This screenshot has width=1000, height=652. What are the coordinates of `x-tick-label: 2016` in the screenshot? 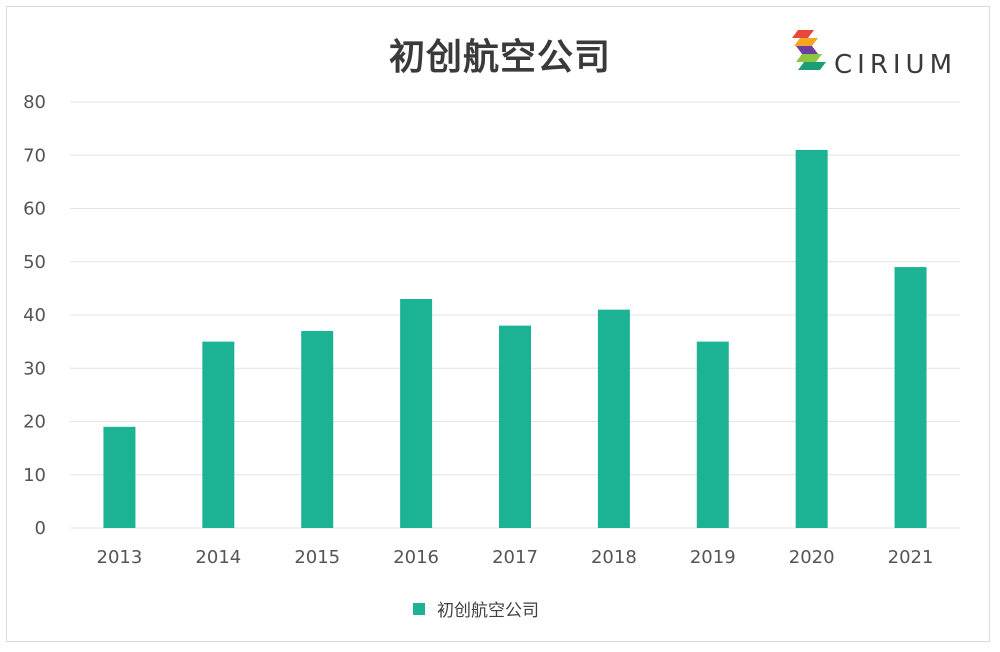 It's located at (416, 557).